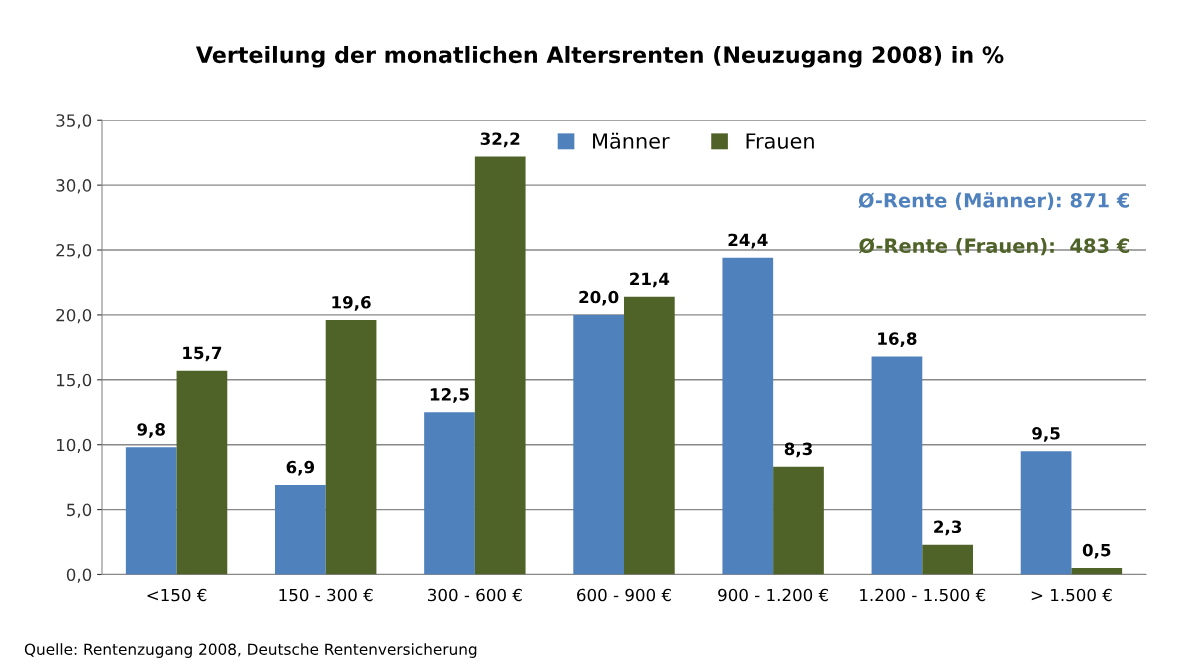 The height and width of the screenshot is (668, 1200). Describe the element at coordinates (202, 354) in the screenshot. I see `data-label: 15,7` at that location.